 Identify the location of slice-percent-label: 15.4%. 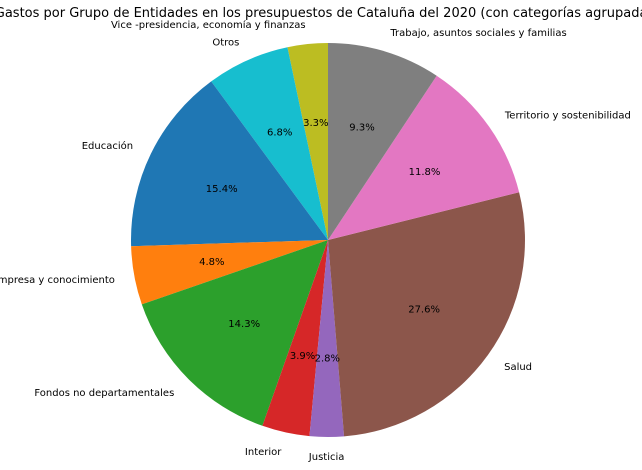
(222, 189).